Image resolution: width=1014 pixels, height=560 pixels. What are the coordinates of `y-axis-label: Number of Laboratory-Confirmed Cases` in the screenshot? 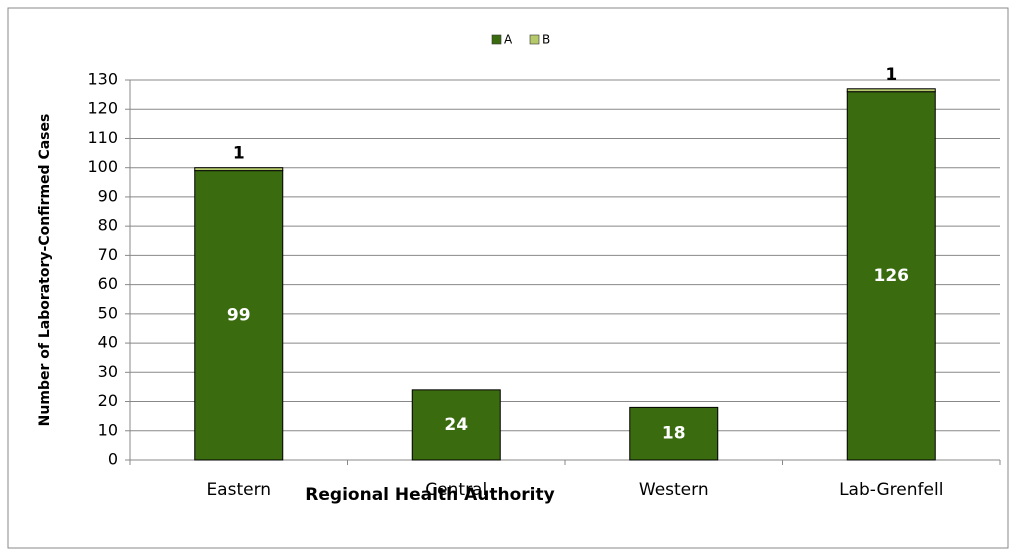 It's located at (45, 270).